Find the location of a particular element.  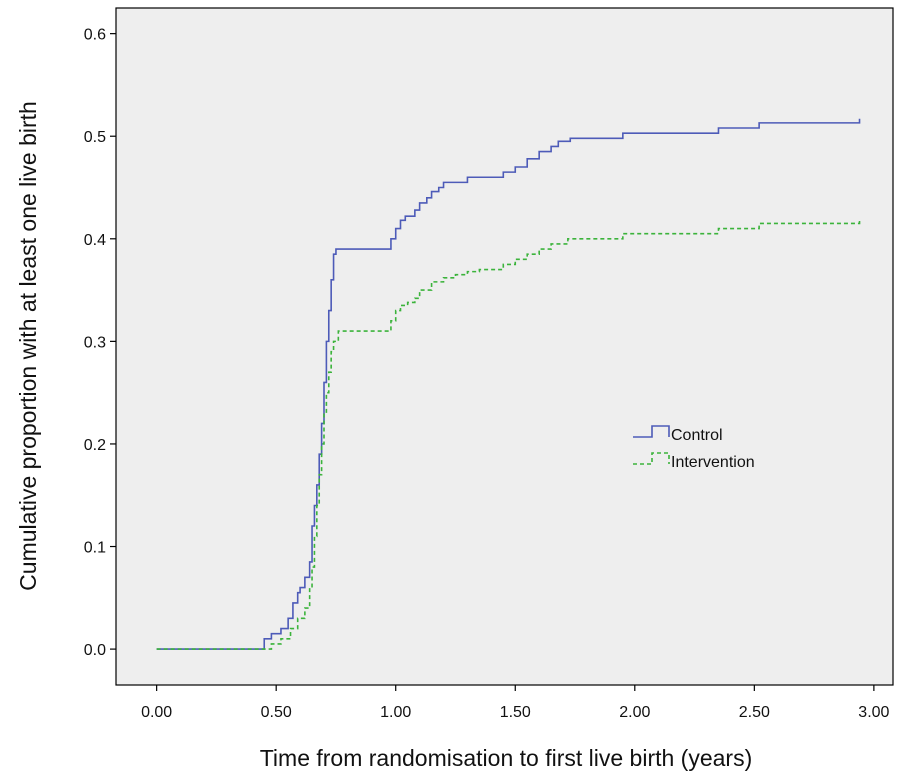

x-tick-label: 1.00 is located at coordinates (395, 712).